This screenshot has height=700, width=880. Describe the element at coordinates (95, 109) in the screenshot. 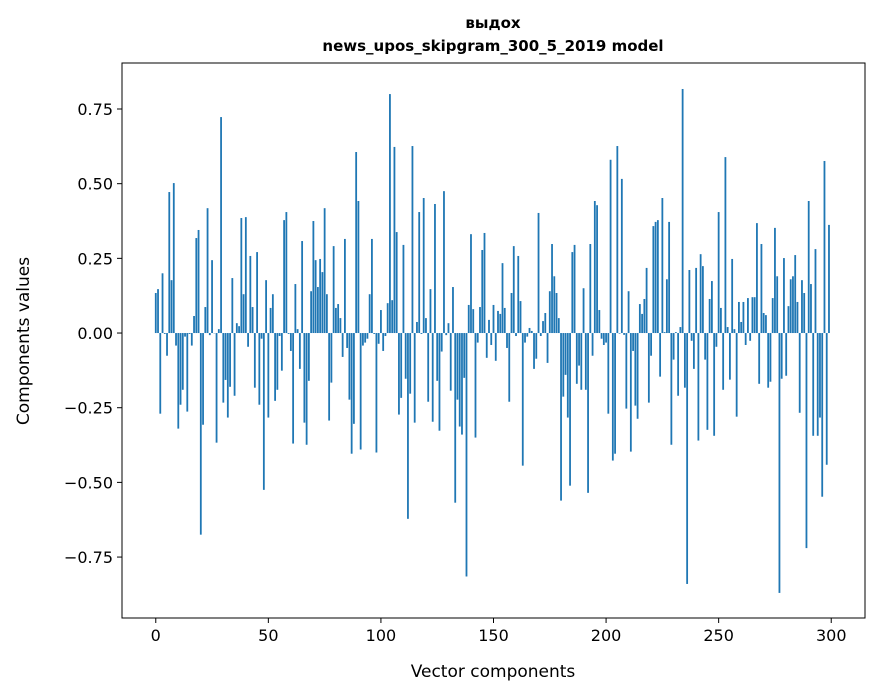

I see `y-tick-label: 0.75` at that location.